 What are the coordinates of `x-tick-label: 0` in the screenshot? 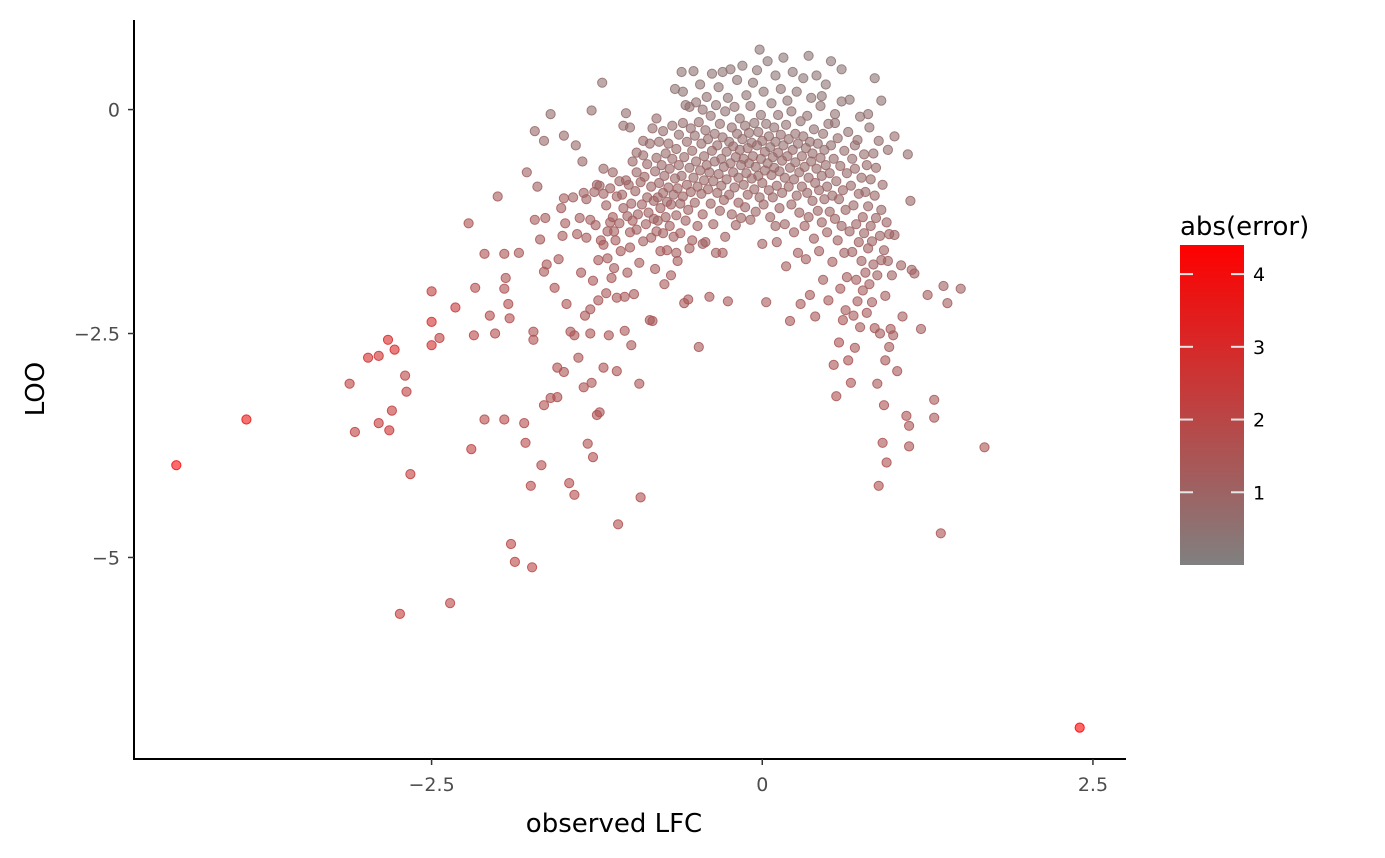 It's located at (762, 785).